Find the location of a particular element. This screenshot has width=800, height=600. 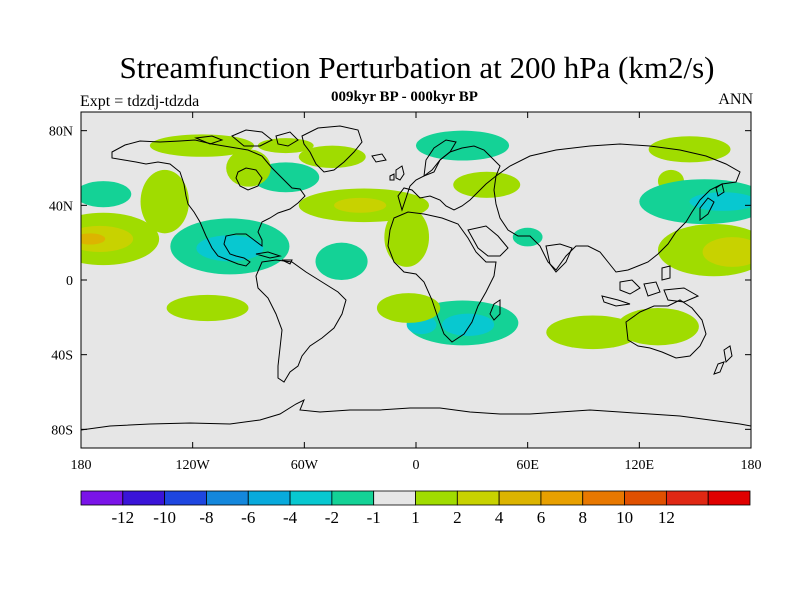

lat-tick-label-2: 0 is located at coordinates (69, 281).